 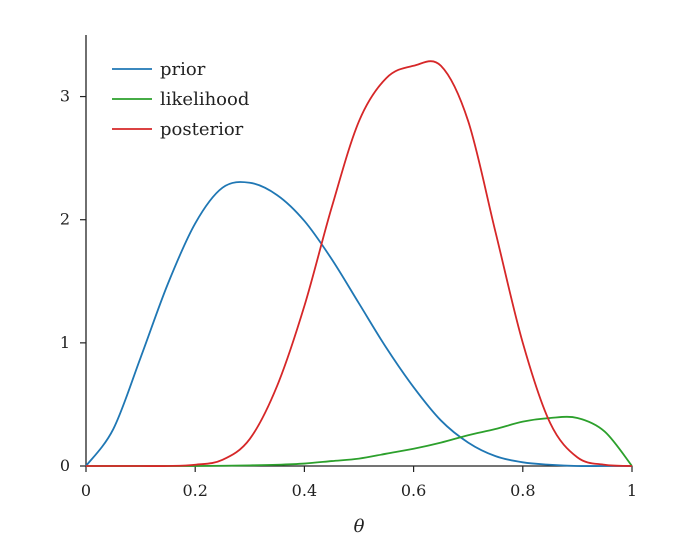 I want to click on y-tick-label: 3, so click(x=65, y=96).